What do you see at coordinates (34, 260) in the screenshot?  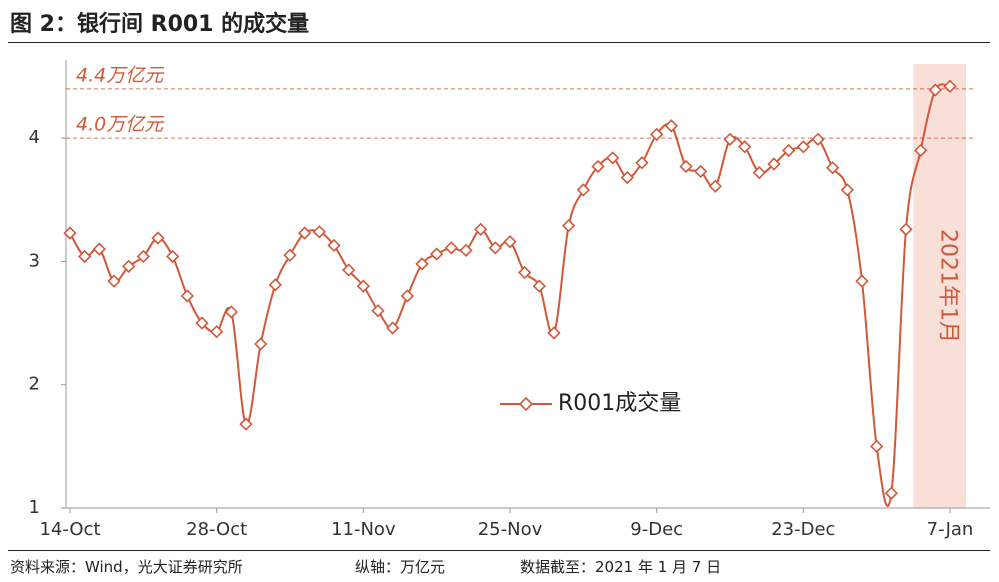 I see `y-tick-label: 3` at bounding box center [34, 260].